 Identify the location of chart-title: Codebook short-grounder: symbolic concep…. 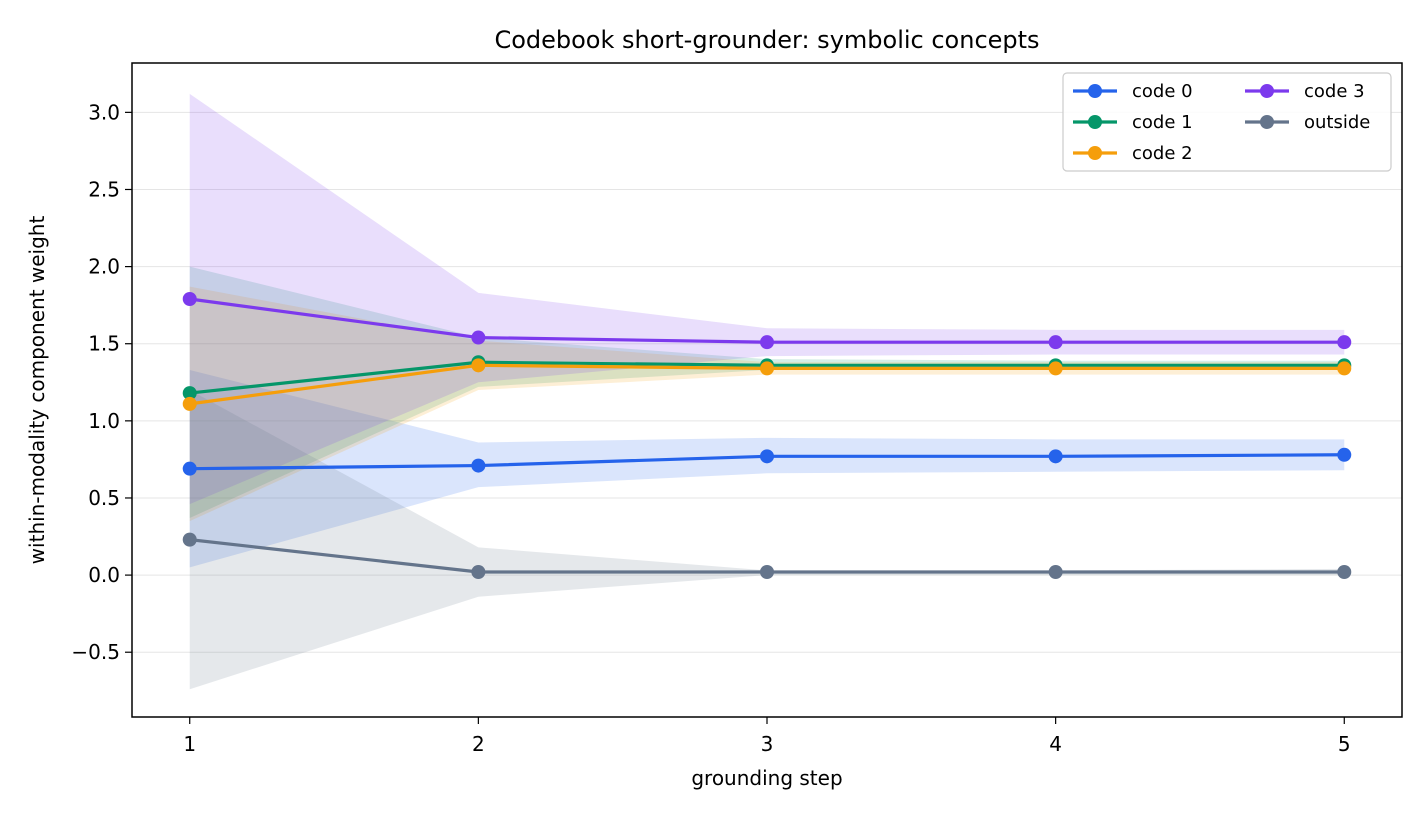
(766, 40).